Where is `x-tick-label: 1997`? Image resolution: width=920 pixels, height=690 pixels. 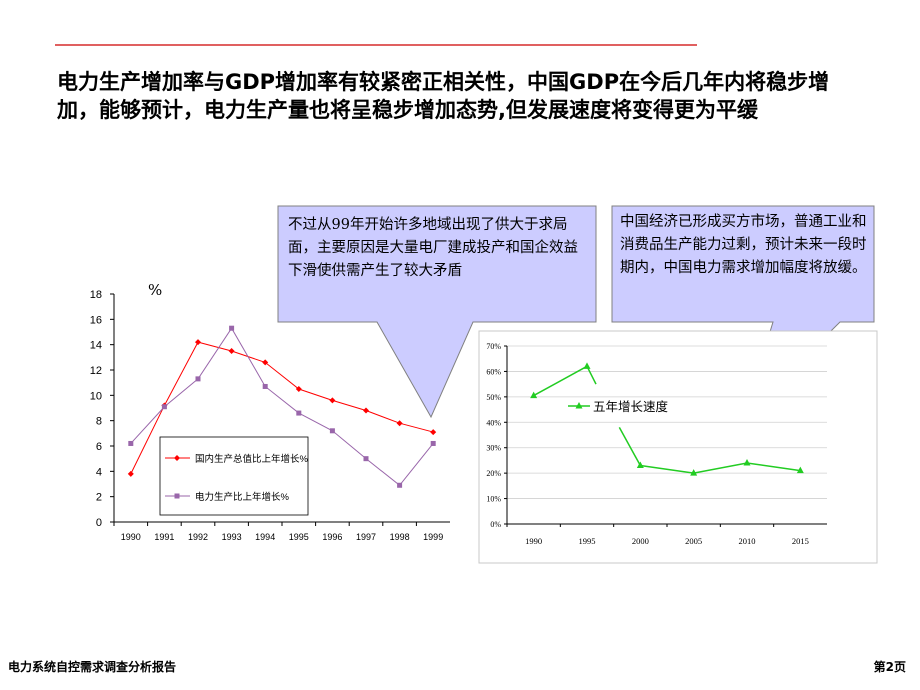
x-tick-label: 1997 is located at coordinates (366, 537).